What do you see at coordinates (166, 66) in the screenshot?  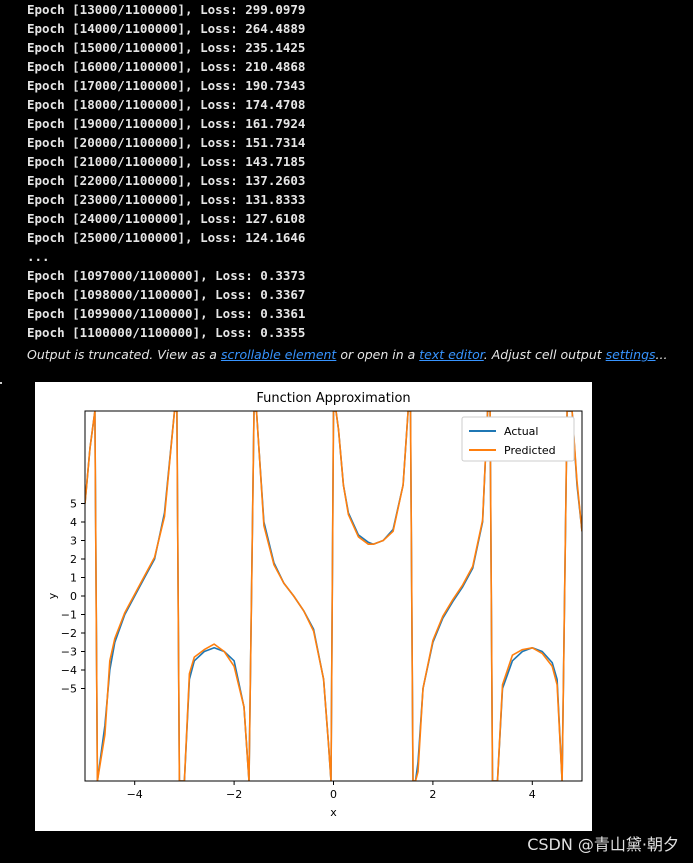 I see `log-line: Epoch [16000/1100000], Loss: 210.4868` at bounding box center [166, 66].